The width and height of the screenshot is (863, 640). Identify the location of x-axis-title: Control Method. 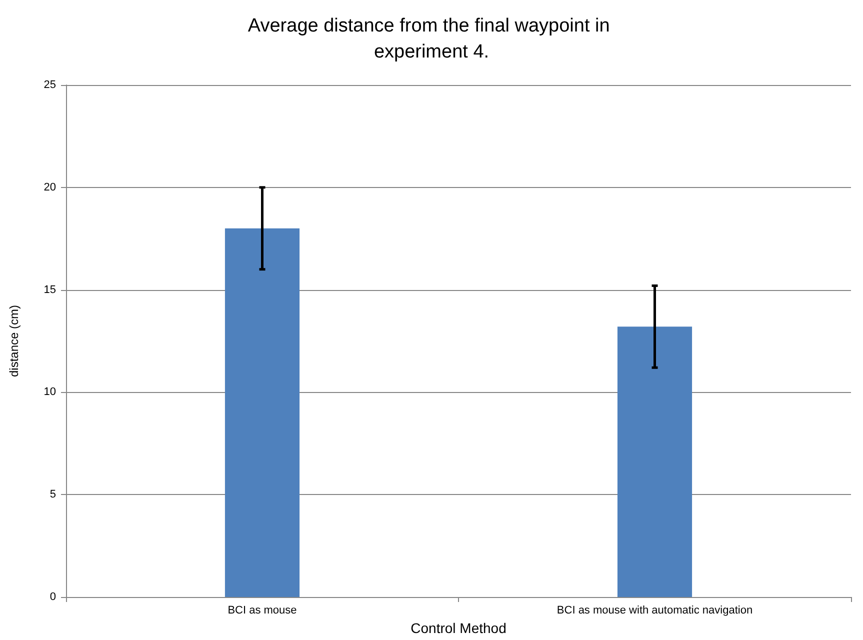
(458, 628).